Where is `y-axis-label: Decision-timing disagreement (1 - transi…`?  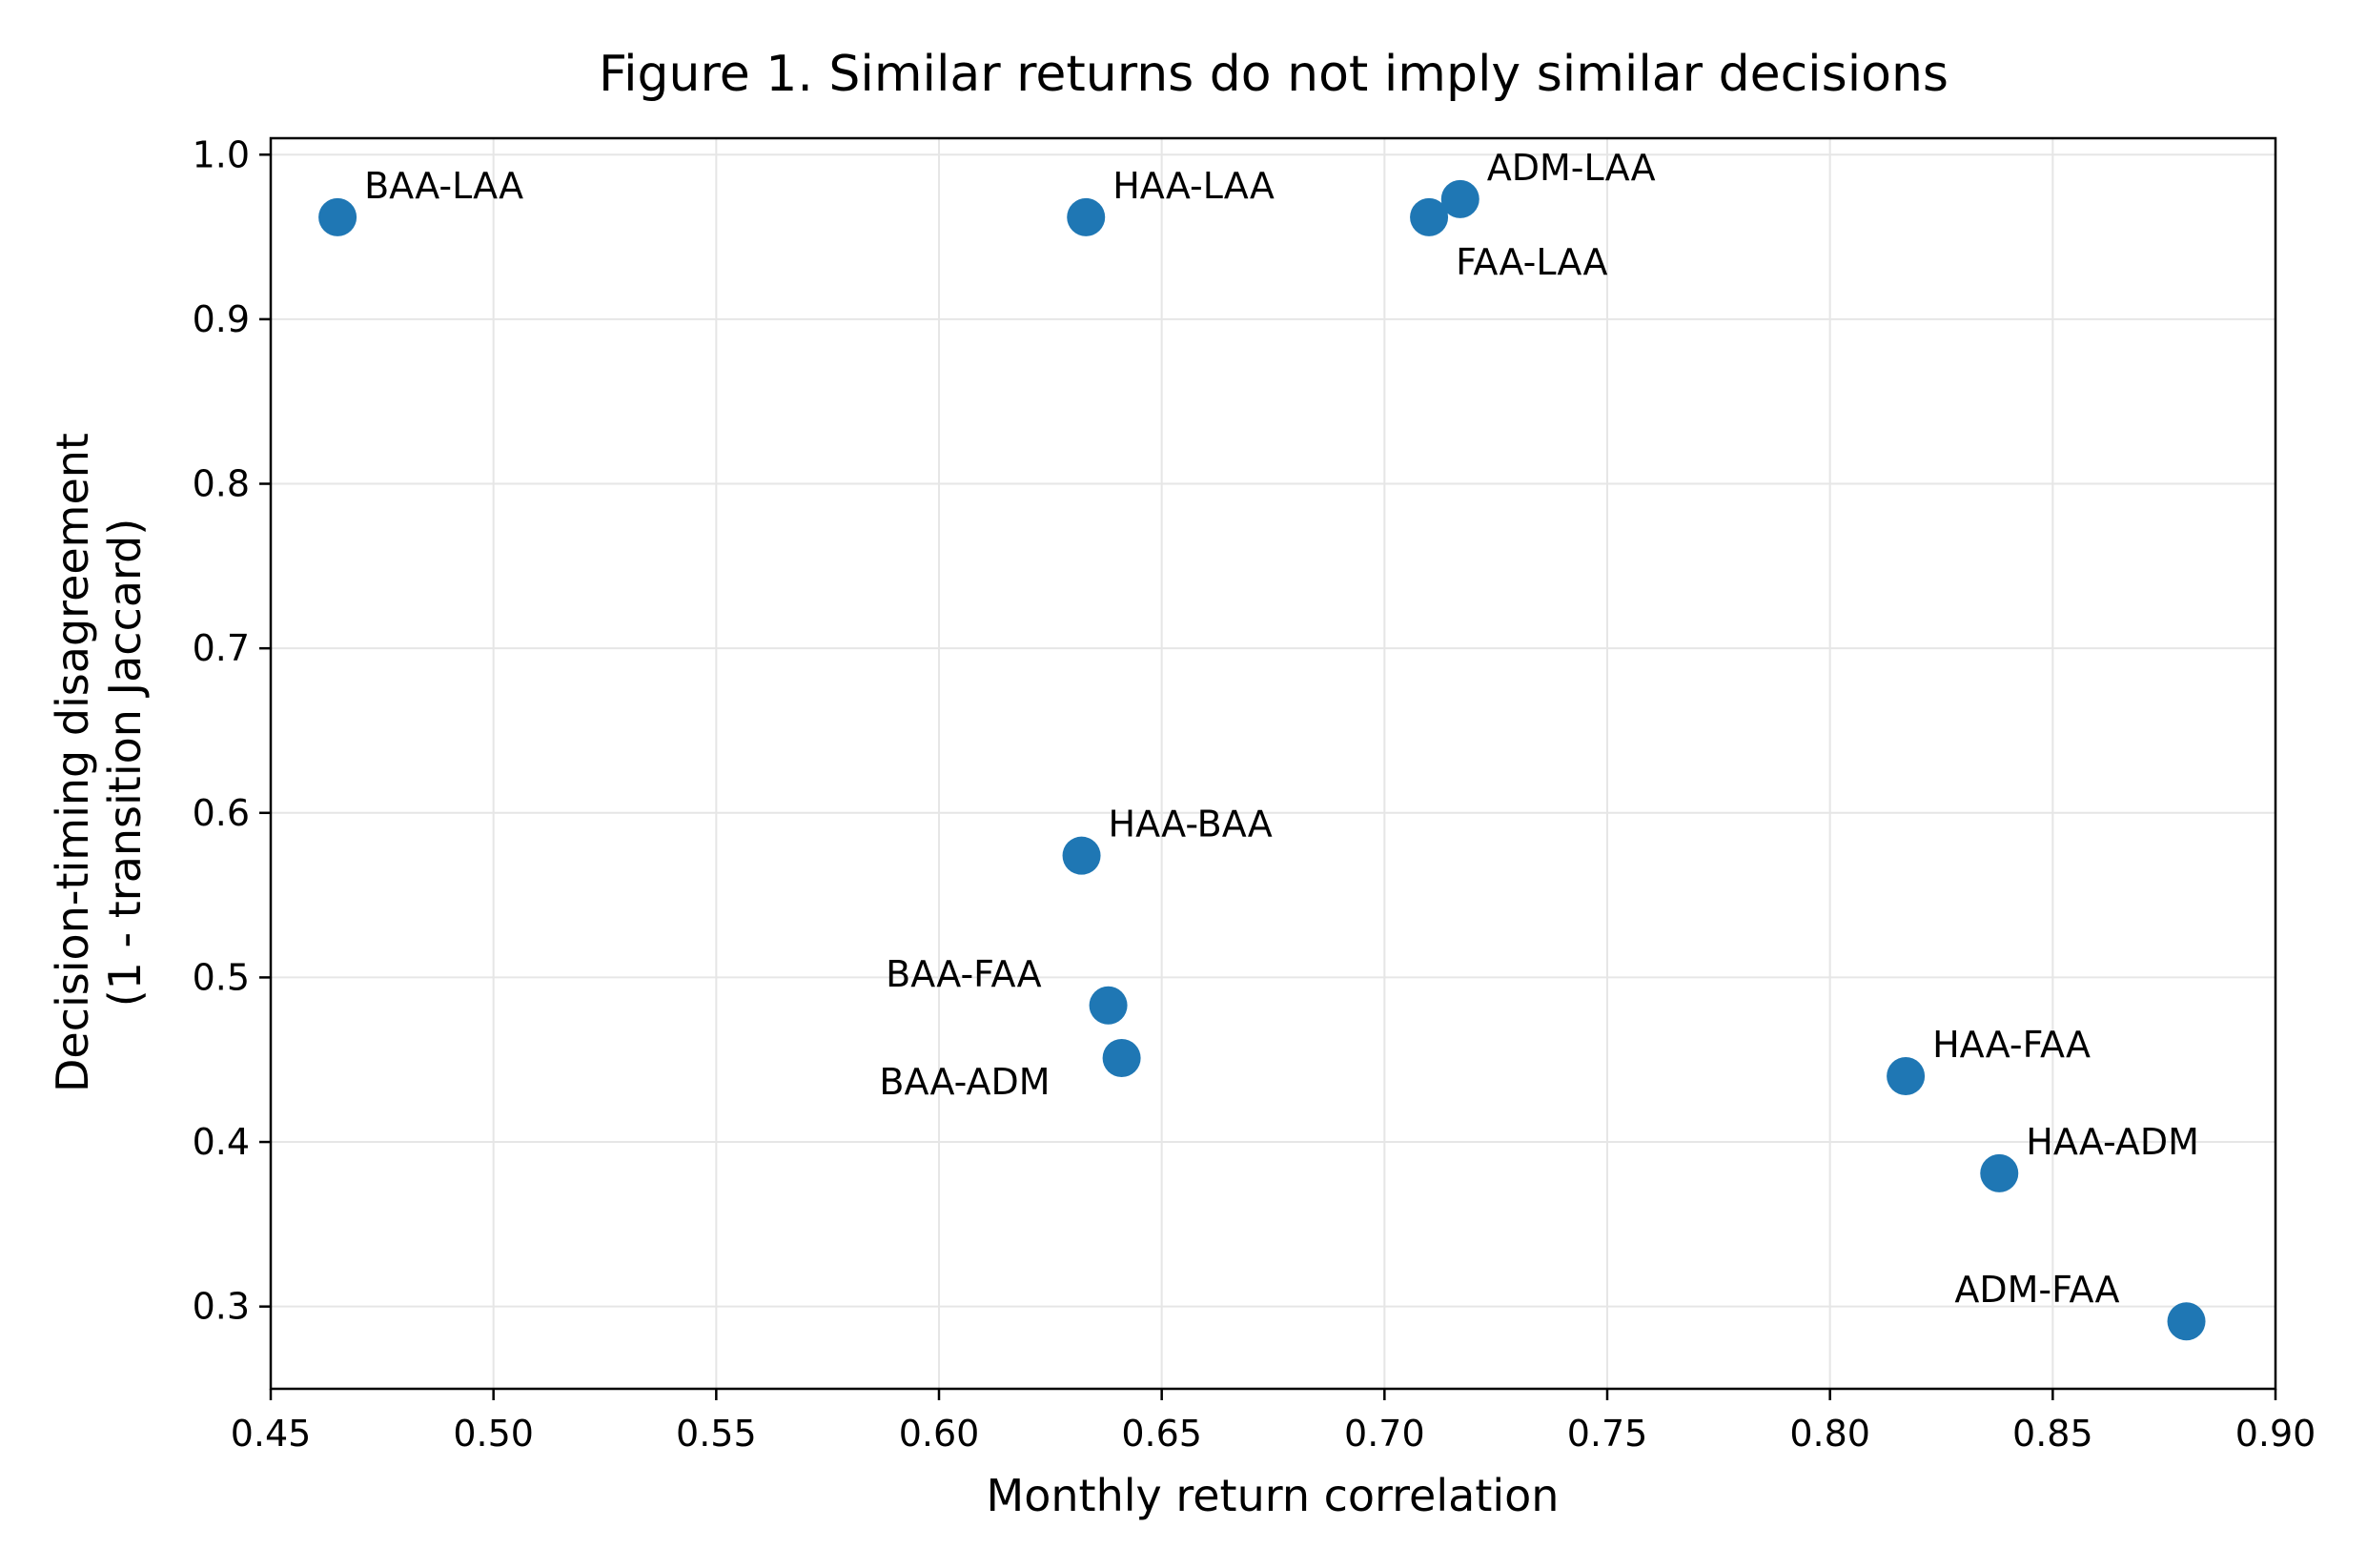
y-axis-label: Decision-timing disagreement (1 - transi… is located at coordinates (99, 762).